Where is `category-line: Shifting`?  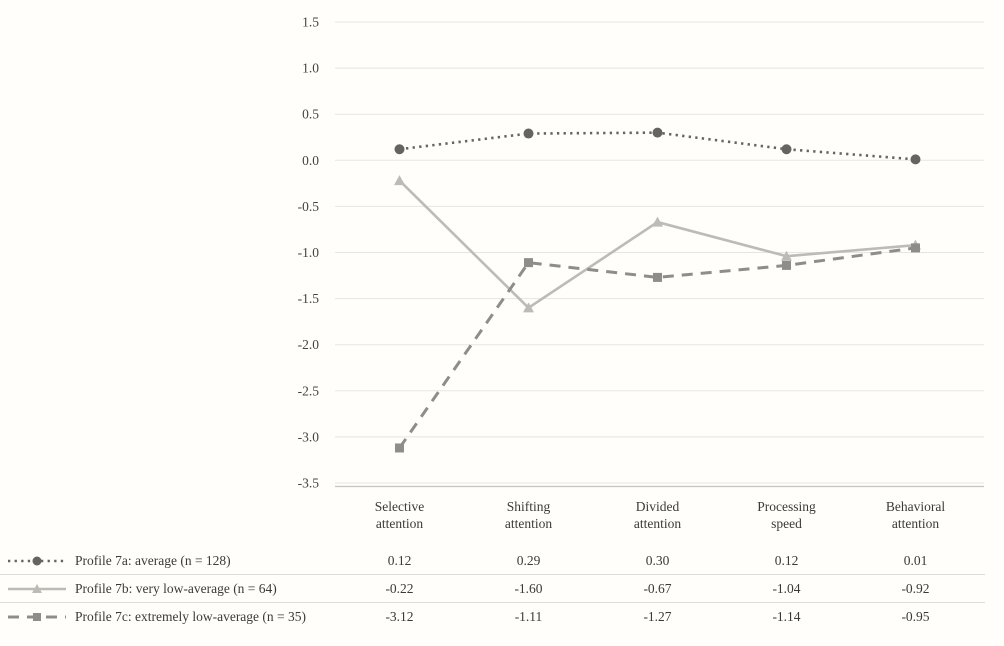
category-line: Shifting is located at coordinates (528, 506).